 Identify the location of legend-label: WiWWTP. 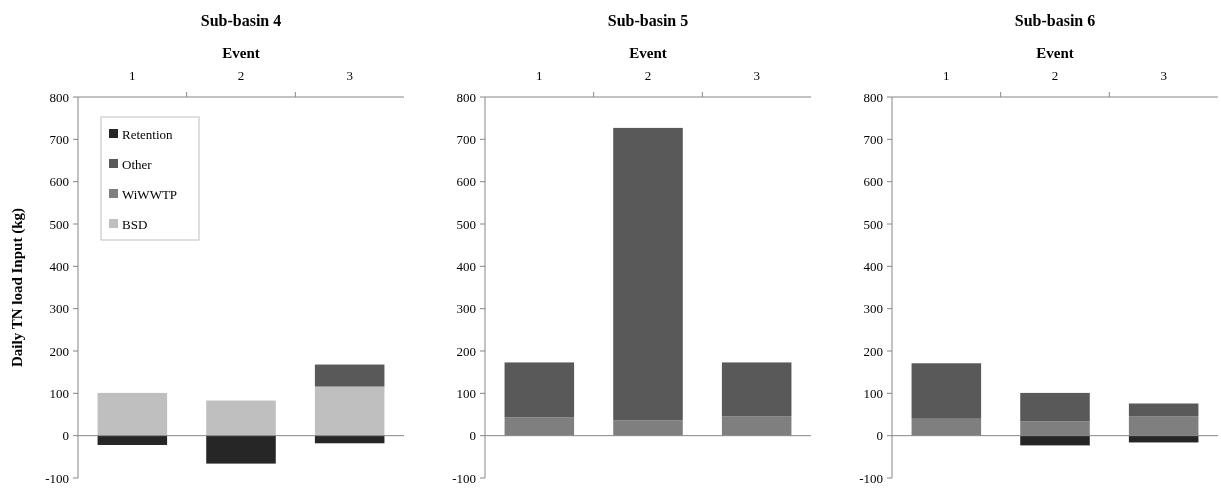
(150, 194).